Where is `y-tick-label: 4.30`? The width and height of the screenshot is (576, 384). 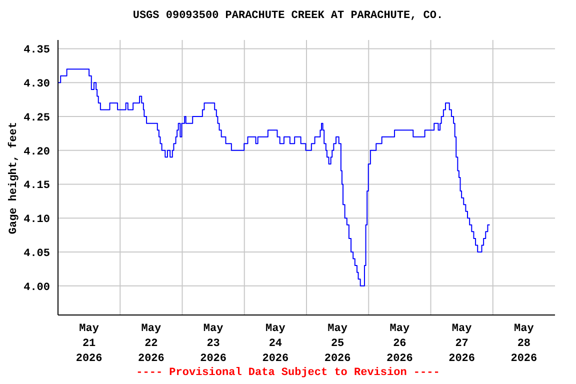 y-tick-label: 4.30 is located at coordinates (37, 84).